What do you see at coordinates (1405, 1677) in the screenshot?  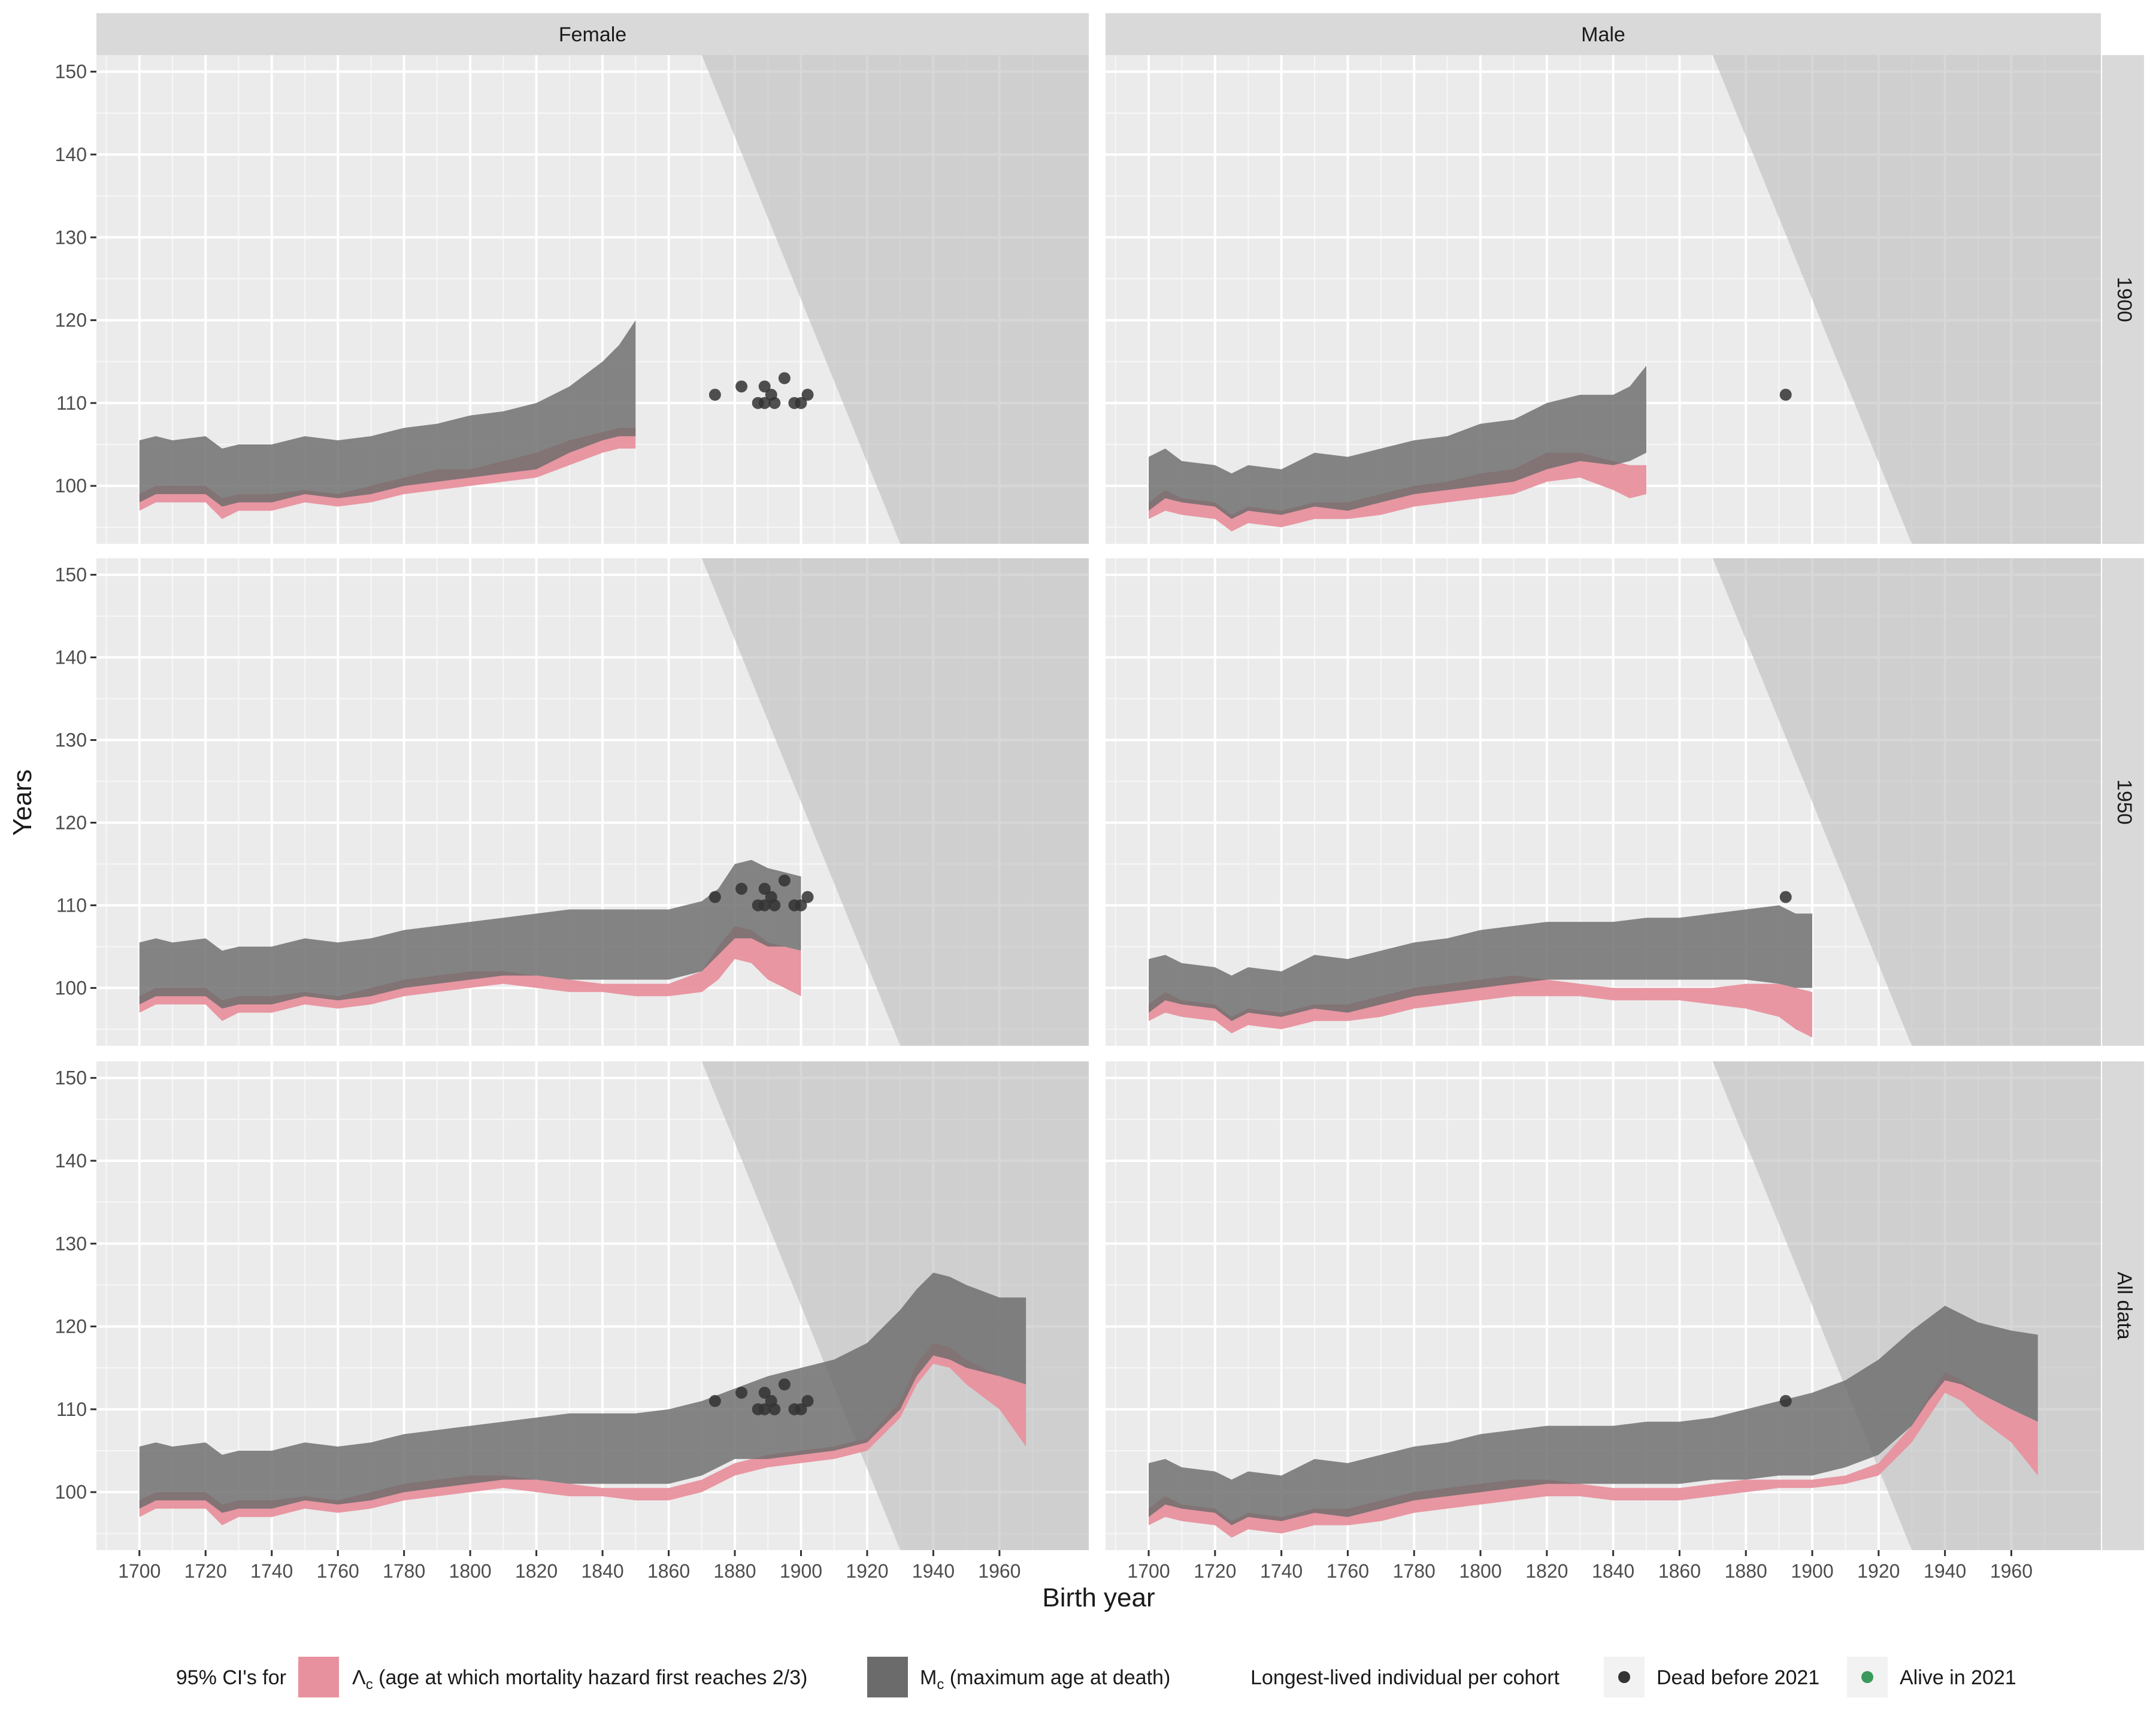 I see `legend-title-points: Longest-lived individual per cohort` at bounding box center [1405, 1677].